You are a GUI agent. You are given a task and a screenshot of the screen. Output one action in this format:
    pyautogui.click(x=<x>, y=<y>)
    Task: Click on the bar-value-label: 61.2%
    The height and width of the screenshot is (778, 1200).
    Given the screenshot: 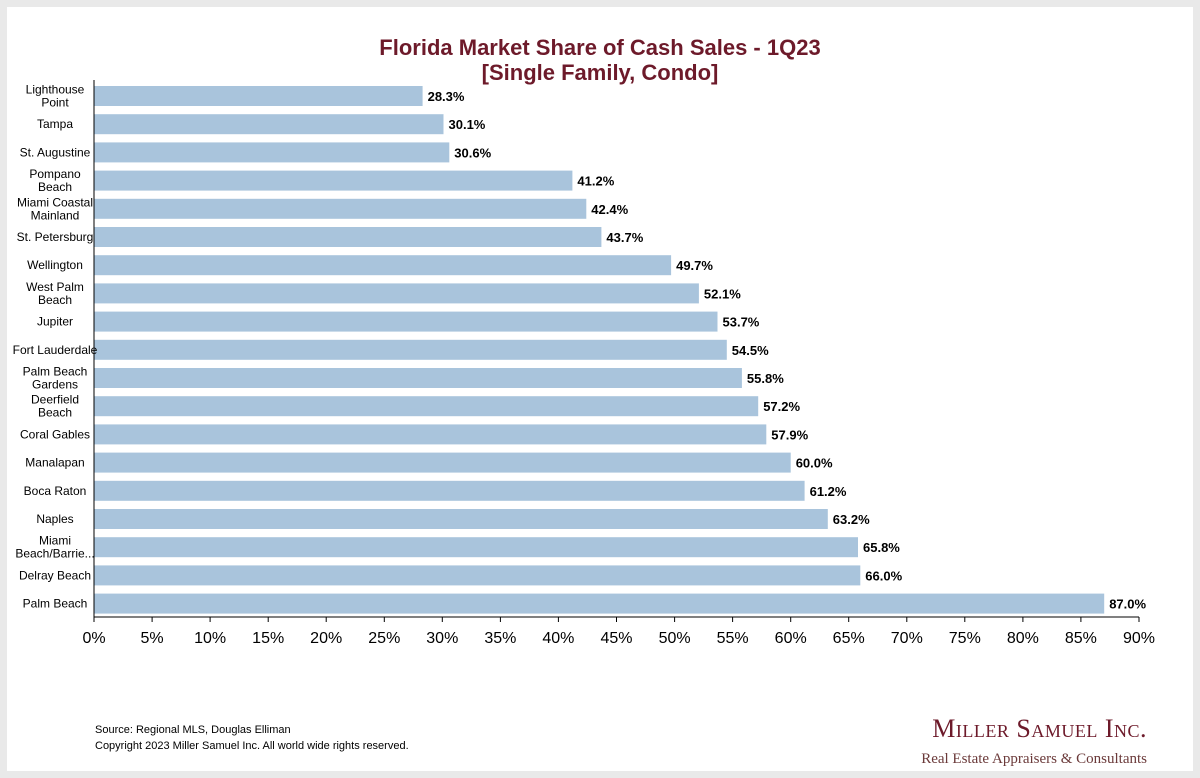 What is the action you would take?
    pyautogui.click(x=828, y=491)
    